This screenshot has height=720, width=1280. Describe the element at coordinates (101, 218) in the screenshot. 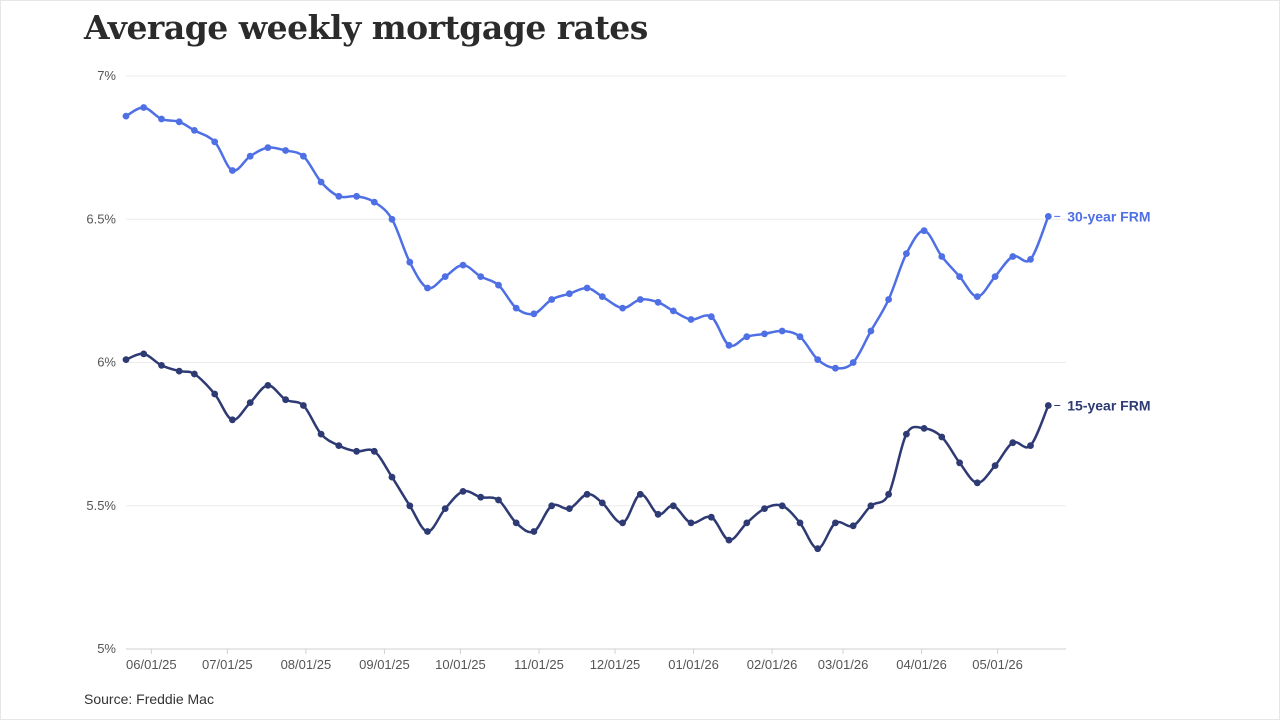

I see `y-tick-label: 6.5%` at that location.